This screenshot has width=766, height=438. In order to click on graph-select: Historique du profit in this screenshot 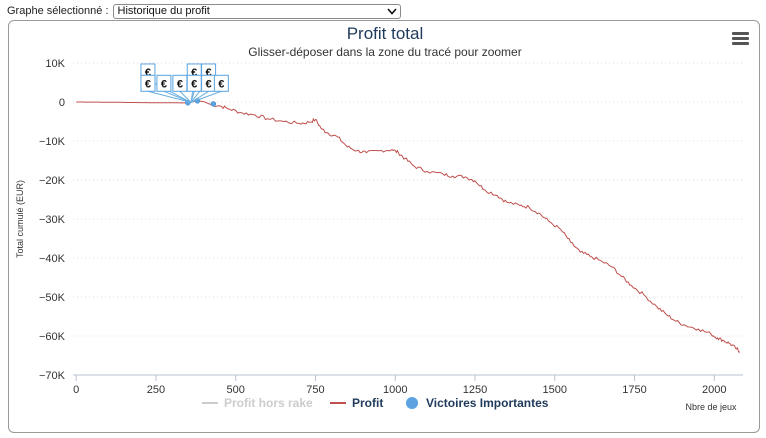, I will do `click(256, 11)`.